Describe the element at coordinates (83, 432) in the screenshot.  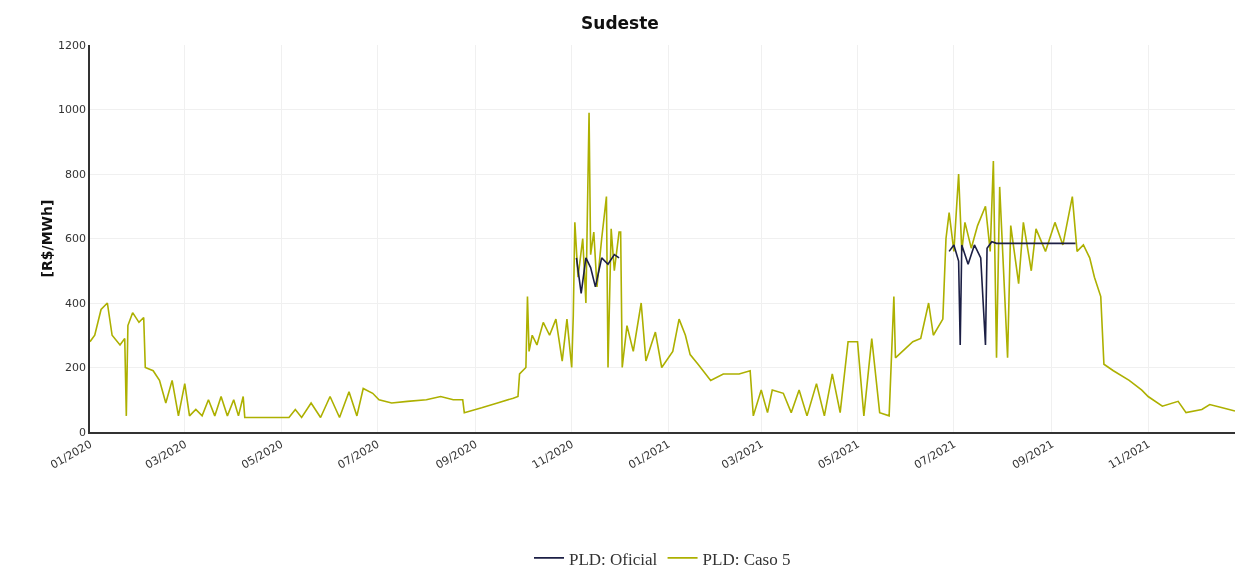
I see `y-tick-label: 0` at that location.